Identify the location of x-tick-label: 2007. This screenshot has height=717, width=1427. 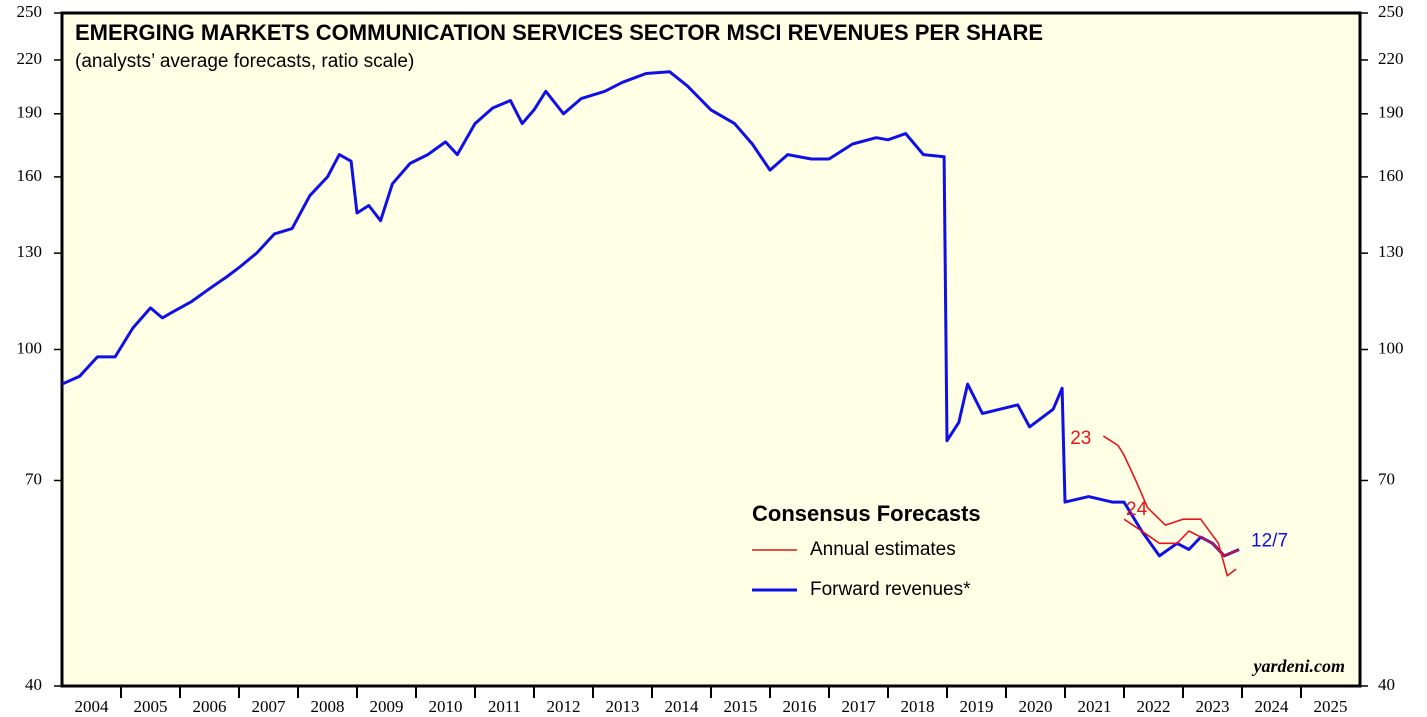
(269, 706).